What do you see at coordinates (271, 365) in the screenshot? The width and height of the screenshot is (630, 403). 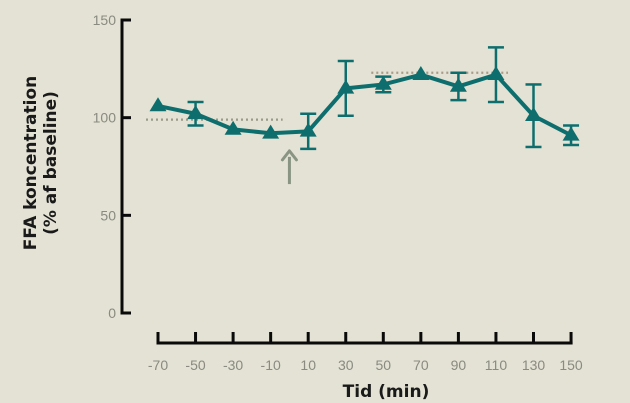 I see `x-tick-label: -10` at bounding box center [271, 365].